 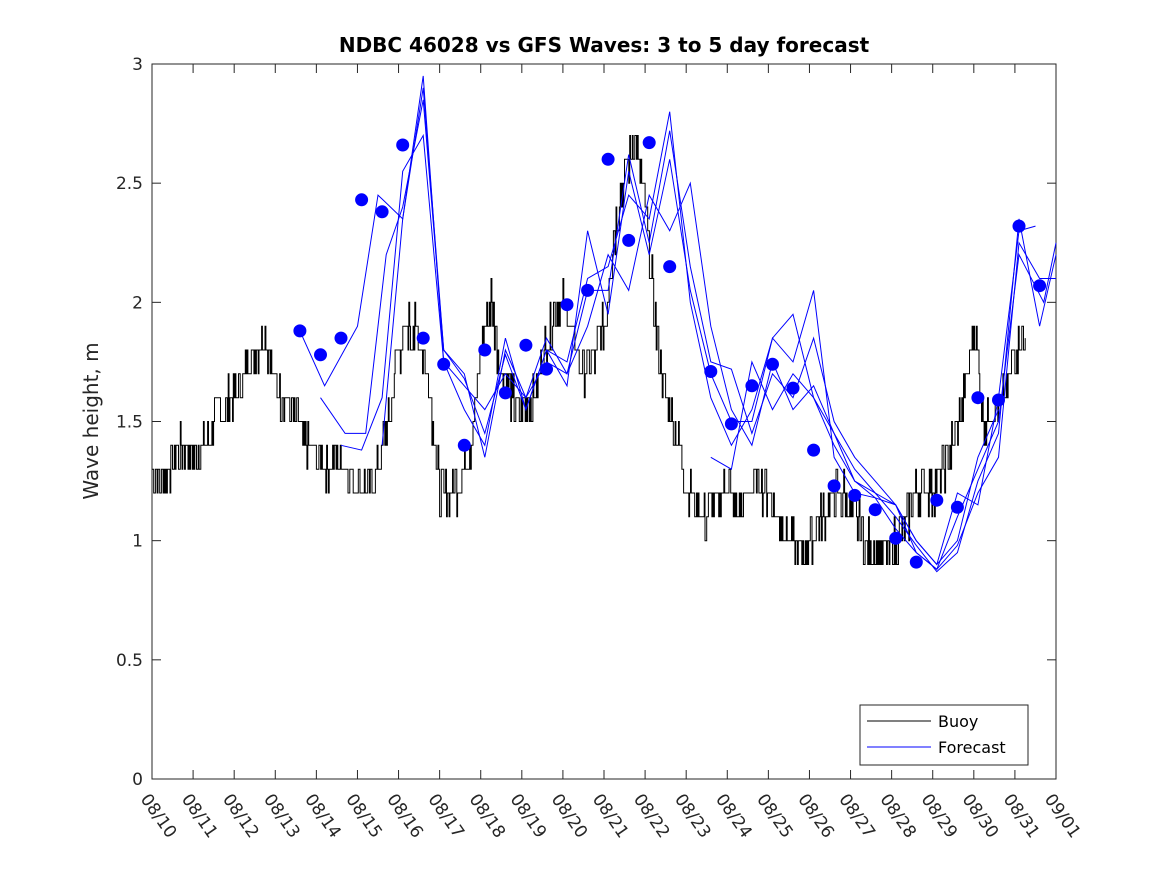 What do you see at coordinates (137, 65) in the screenshot?
I see `y-tick-label: 3` at bounding box center [137, 65].